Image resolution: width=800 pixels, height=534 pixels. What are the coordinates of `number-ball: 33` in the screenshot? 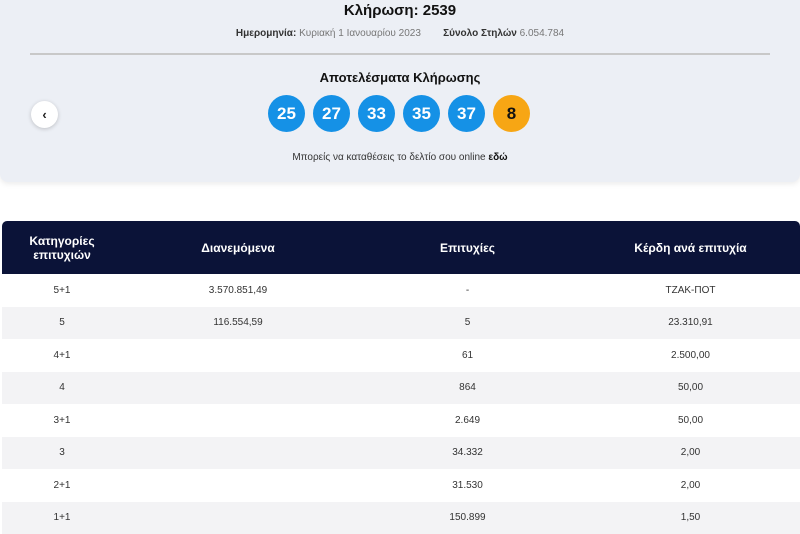 It's located at (376, 113).